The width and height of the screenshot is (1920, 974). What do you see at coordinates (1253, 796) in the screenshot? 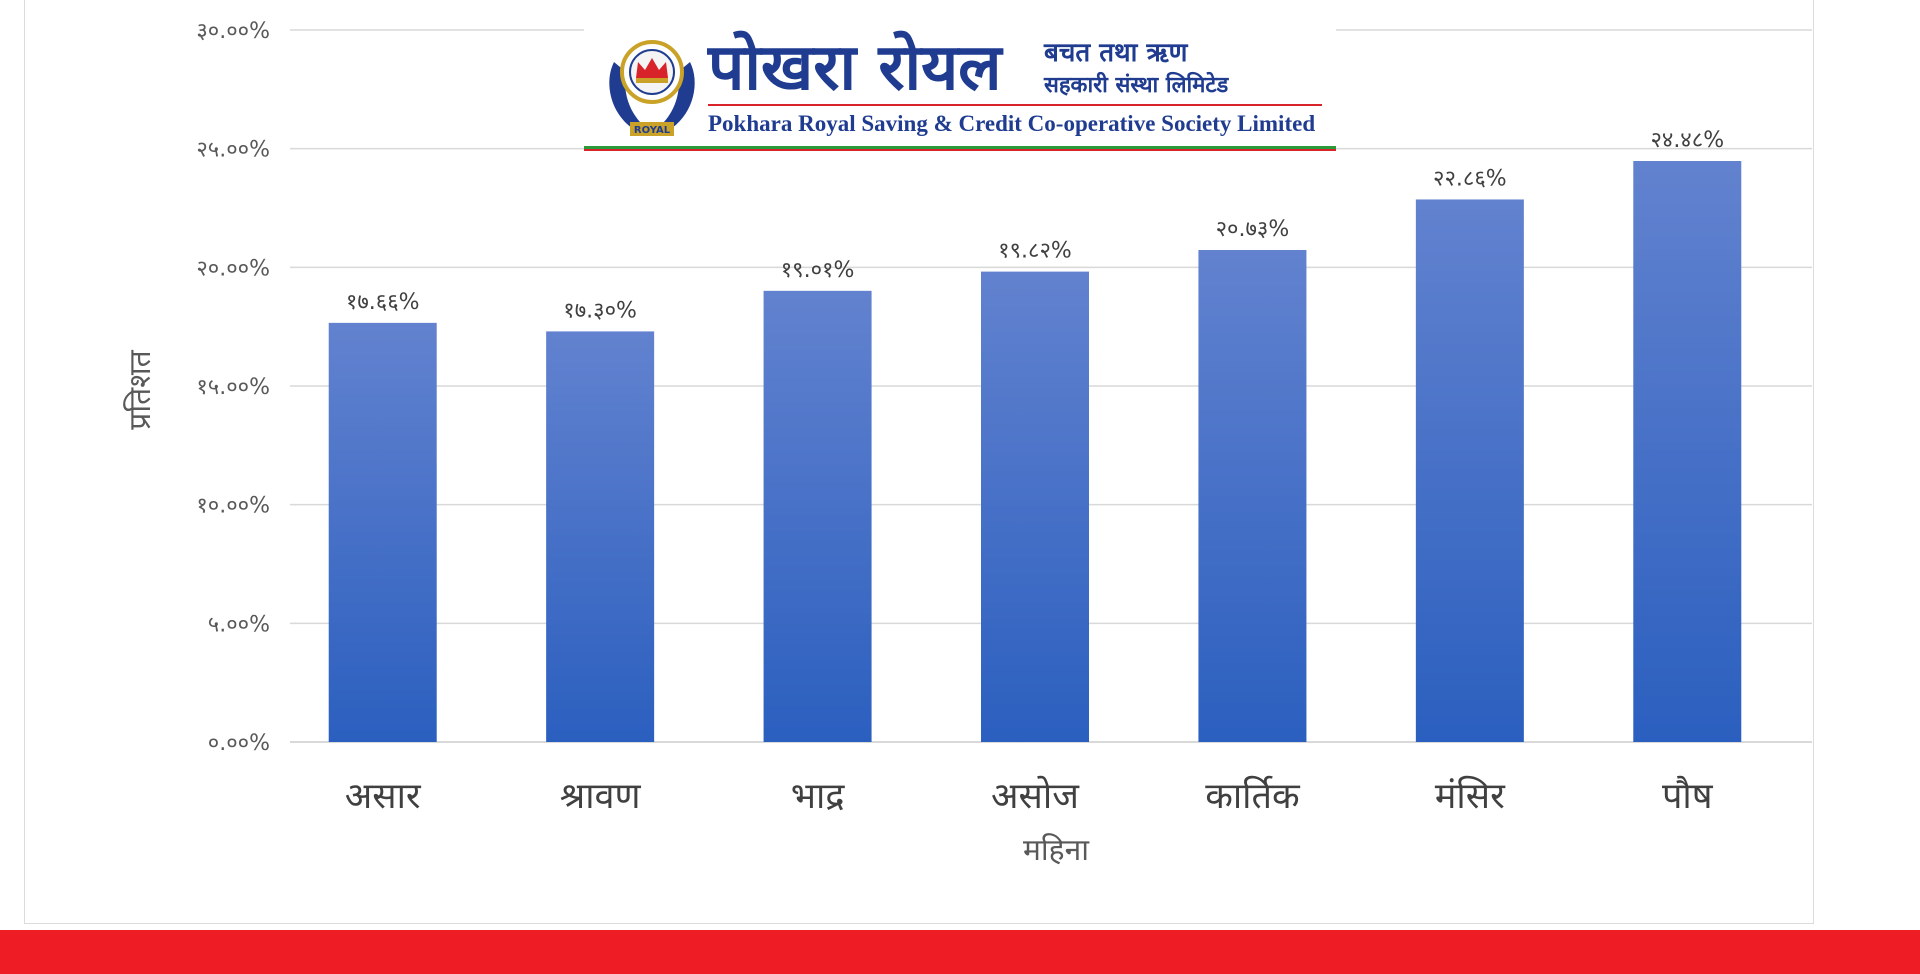
I see `x-category-label: कार्तिक` at bounding box center [1253, 796].